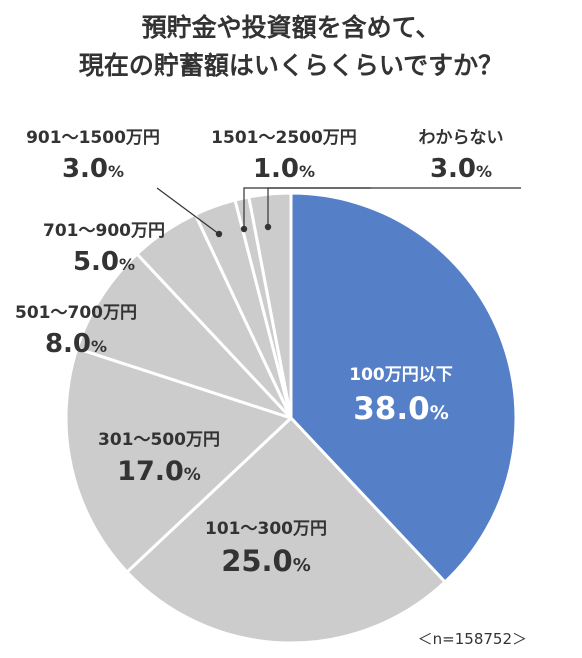 Image resolution: width=582 pixels, height=658 pixels. I want to click on slice-unit-5: %, so click(116, 171).